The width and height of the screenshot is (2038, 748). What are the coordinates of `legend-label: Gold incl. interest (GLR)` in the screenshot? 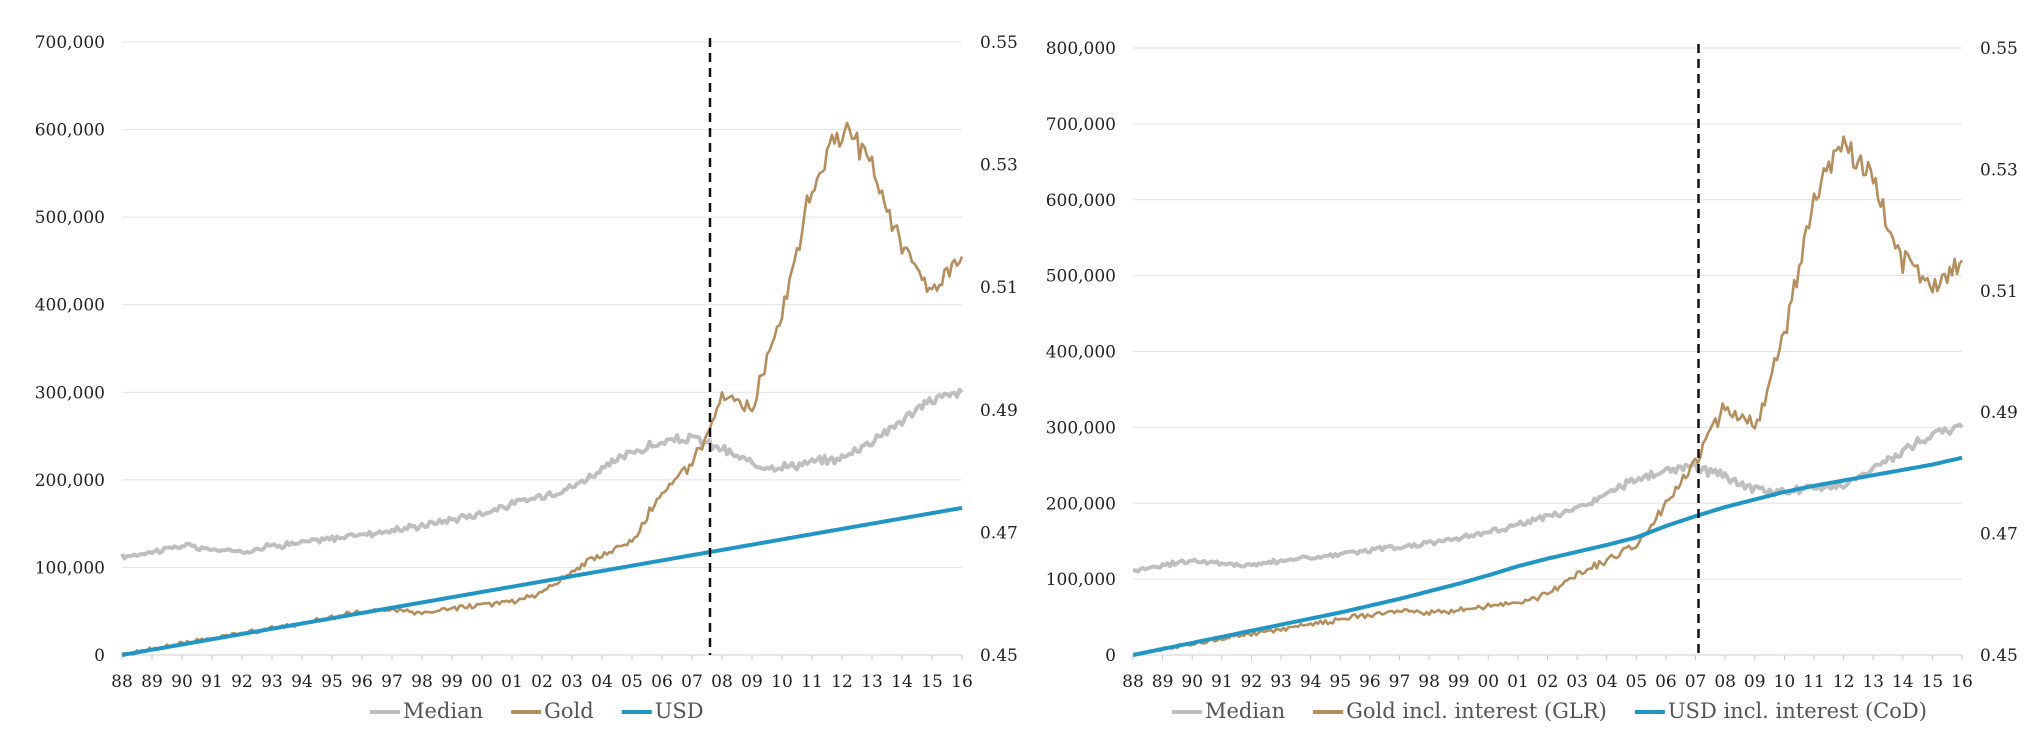 It's located at (1476, 711).